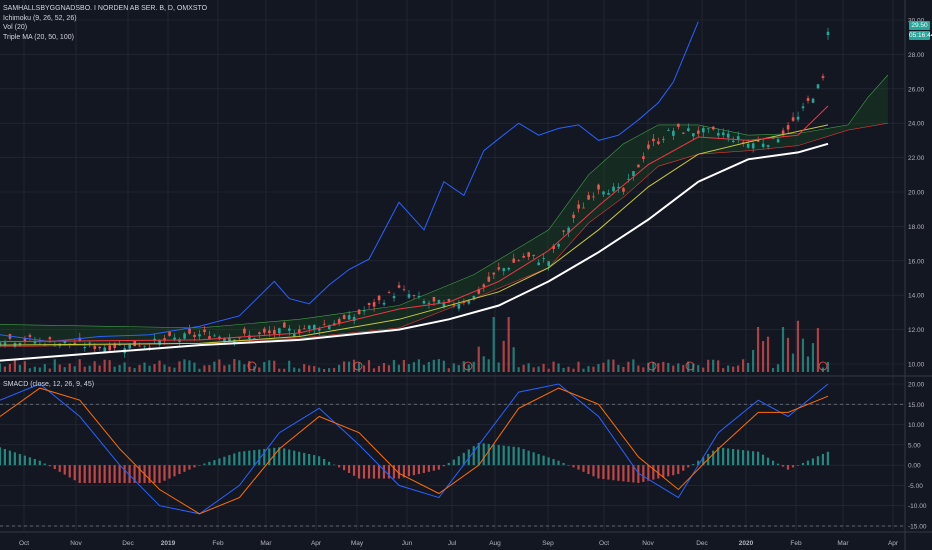 The height and width of the screenshot is (550, 932). I want to click on x-tick-label: Mar, so click(843, 543).